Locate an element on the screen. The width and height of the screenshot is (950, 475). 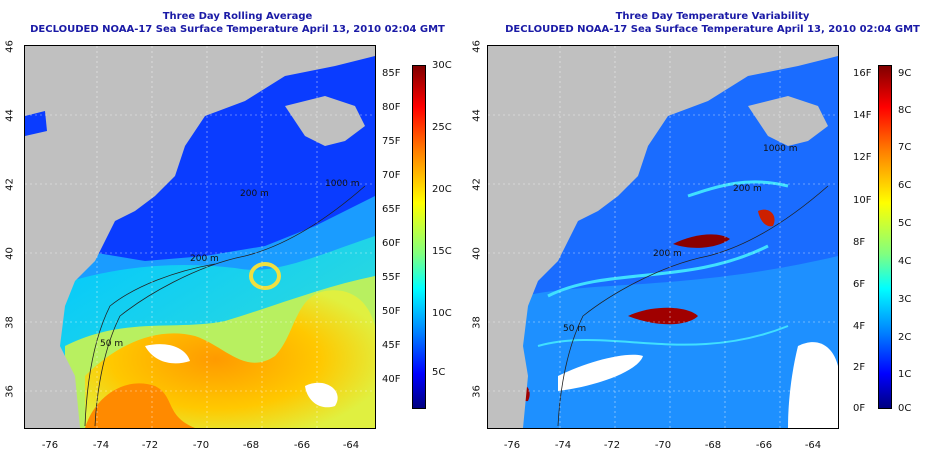
cb-c-label: 15C is located at coordinates (442, 251).